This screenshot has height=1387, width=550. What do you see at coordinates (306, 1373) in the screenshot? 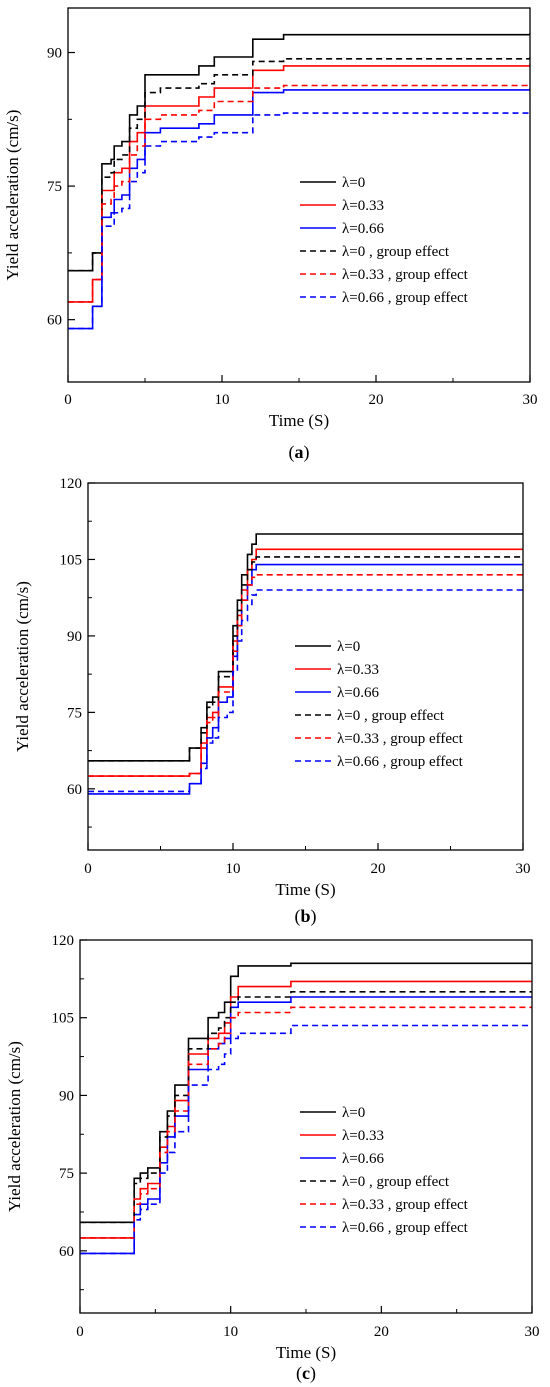
I see `panel-caption: (c)` at bounding box center [306, 1373].